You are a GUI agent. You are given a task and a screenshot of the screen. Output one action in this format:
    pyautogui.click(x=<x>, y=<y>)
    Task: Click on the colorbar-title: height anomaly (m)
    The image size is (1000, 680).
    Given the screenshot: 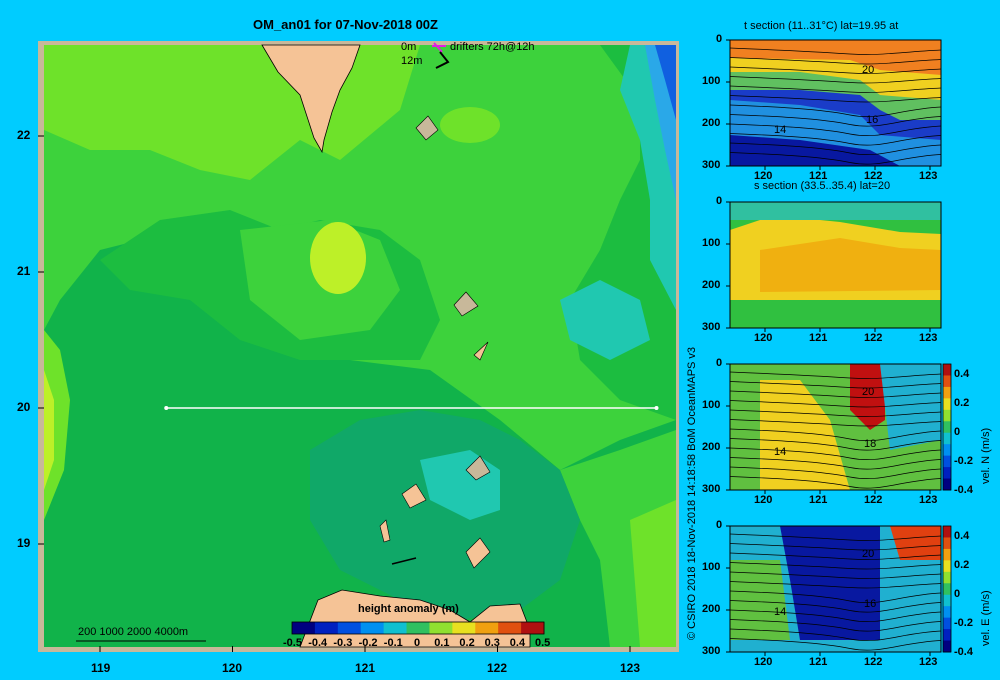 What is the action you would take?
    pyautogui.click(x=408, y=609)
    